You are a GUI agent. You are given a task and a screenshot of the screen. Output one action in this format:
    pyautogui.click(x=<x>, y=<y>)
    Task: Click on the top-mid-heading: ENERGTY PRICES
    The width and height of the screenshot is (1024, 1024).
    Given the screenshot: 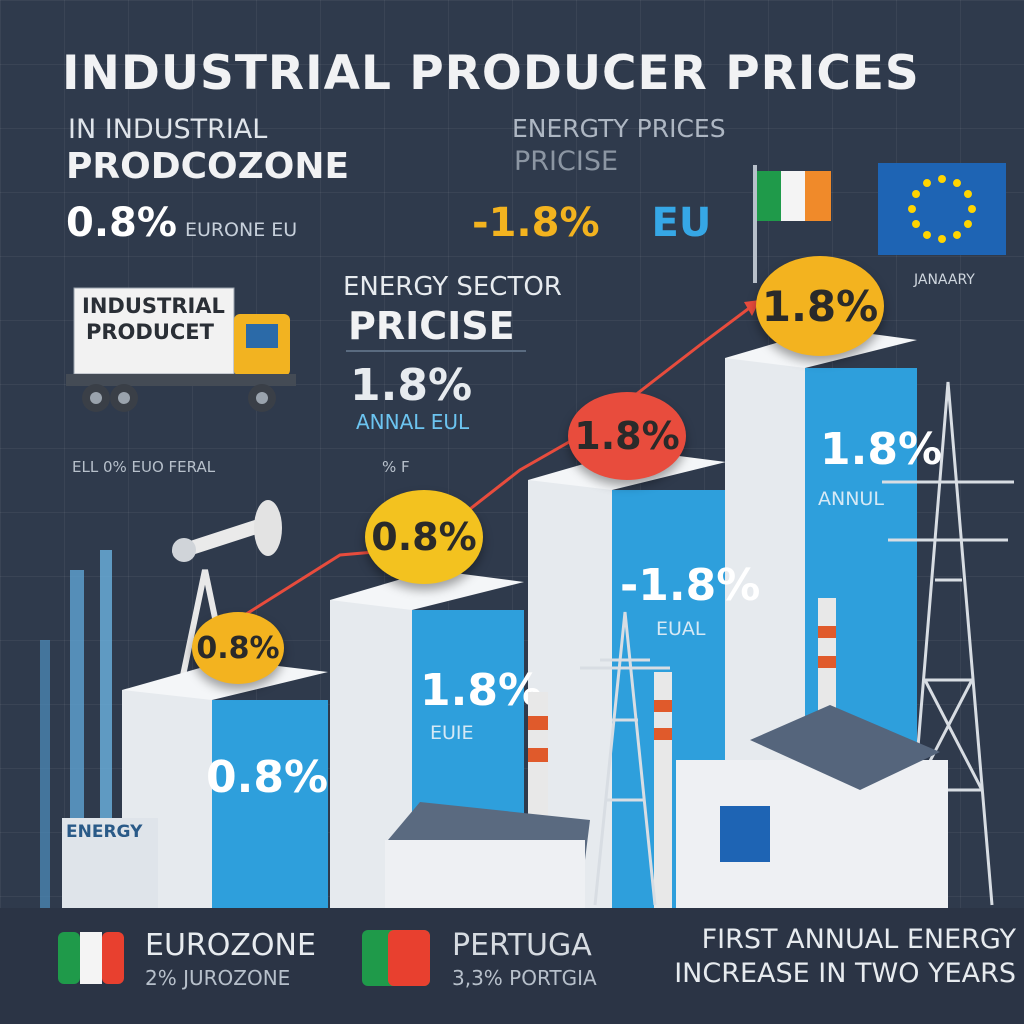 What is the action you would take?
    pyautogui.click(x=619, y=128)
    